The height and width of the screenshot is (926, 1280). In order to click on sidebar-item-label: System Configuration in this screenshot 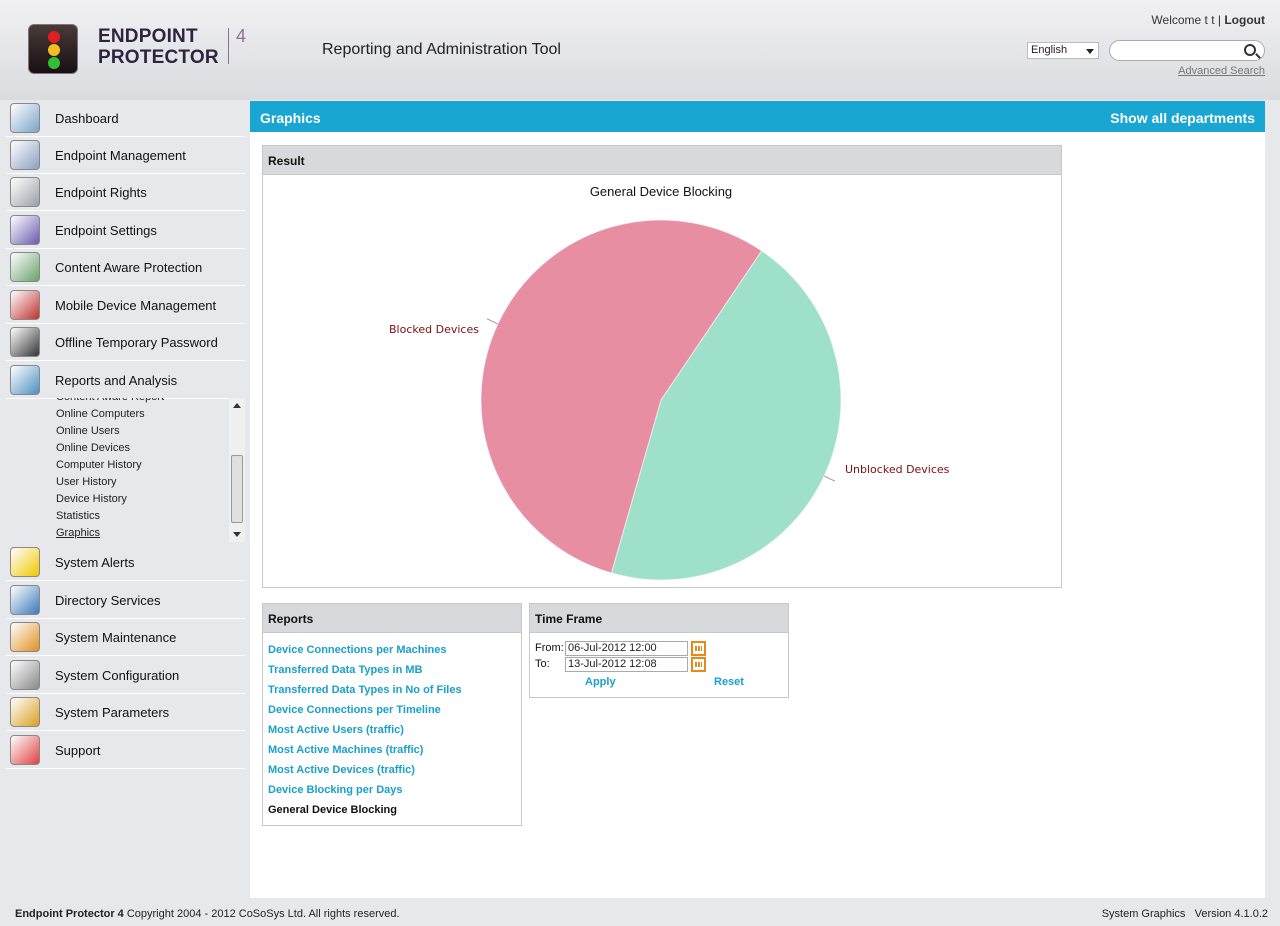, I will do `click(117, 675)`.